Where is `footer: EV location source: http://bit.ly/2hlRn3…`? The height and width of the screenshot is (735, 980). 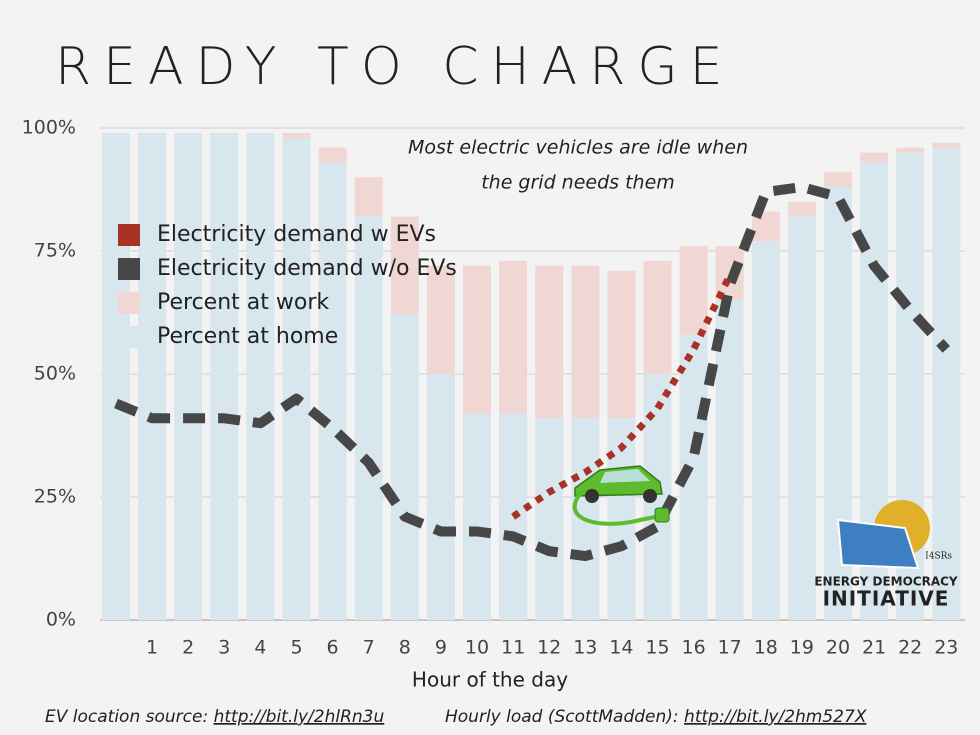 footer: EV location source: http://bit.ly/2hlRn3… is located at coordinates (214, 717).